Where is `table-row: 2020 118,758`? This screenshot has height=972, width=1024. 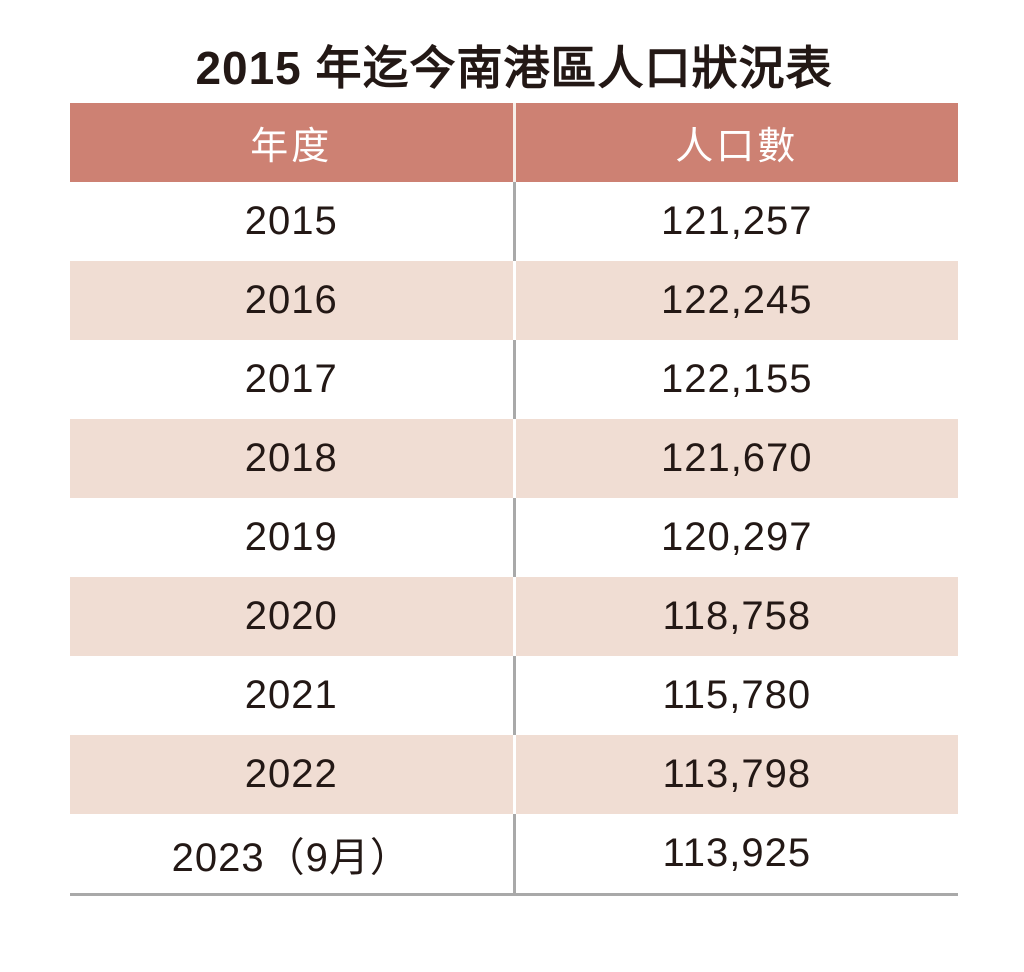 table-row: 2020 118,758 is located at coordinates (514, 616).